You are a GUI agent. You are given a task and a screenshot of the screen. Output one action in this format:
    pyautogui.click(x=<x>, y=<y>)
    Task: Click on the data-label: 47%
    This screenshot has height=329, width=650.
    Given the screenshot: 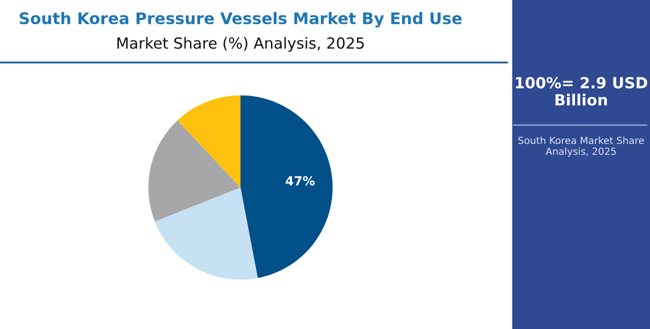 What is the action you would take?
    pyautogui.click(x=300, y=181)
    